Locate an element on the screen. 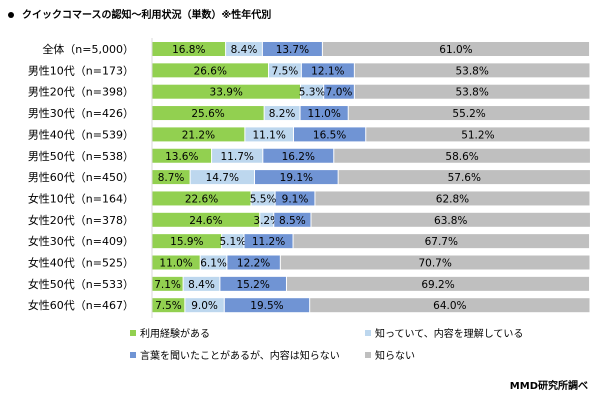 The height and width of the screenshot is (400, 600). data-label: 8.2% is located at coordinates (282, 114).